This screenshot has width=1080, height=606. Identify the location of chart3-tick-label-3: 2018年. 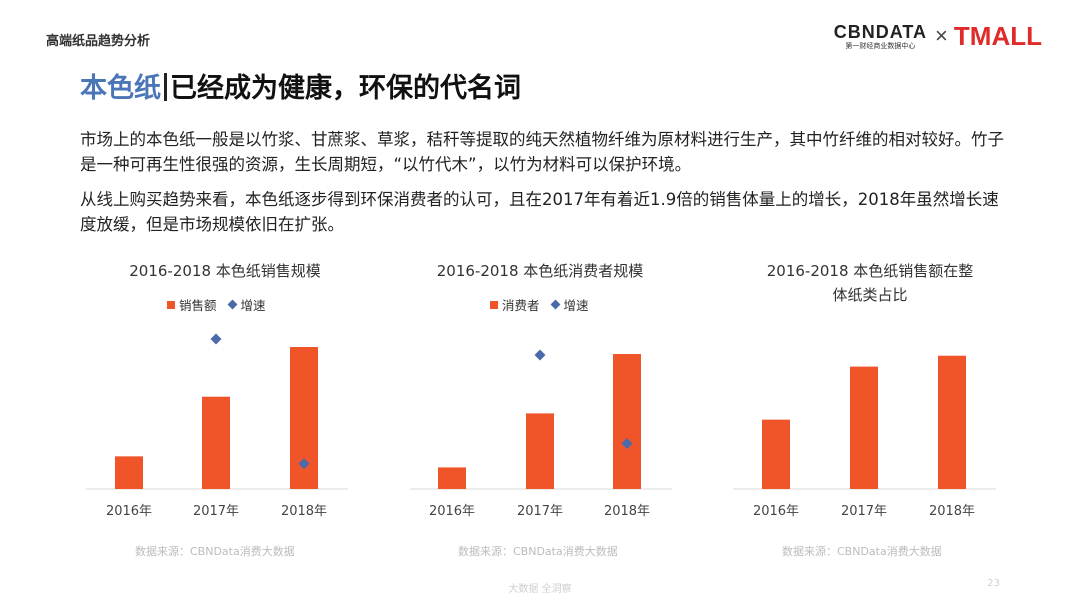
(952, 511).